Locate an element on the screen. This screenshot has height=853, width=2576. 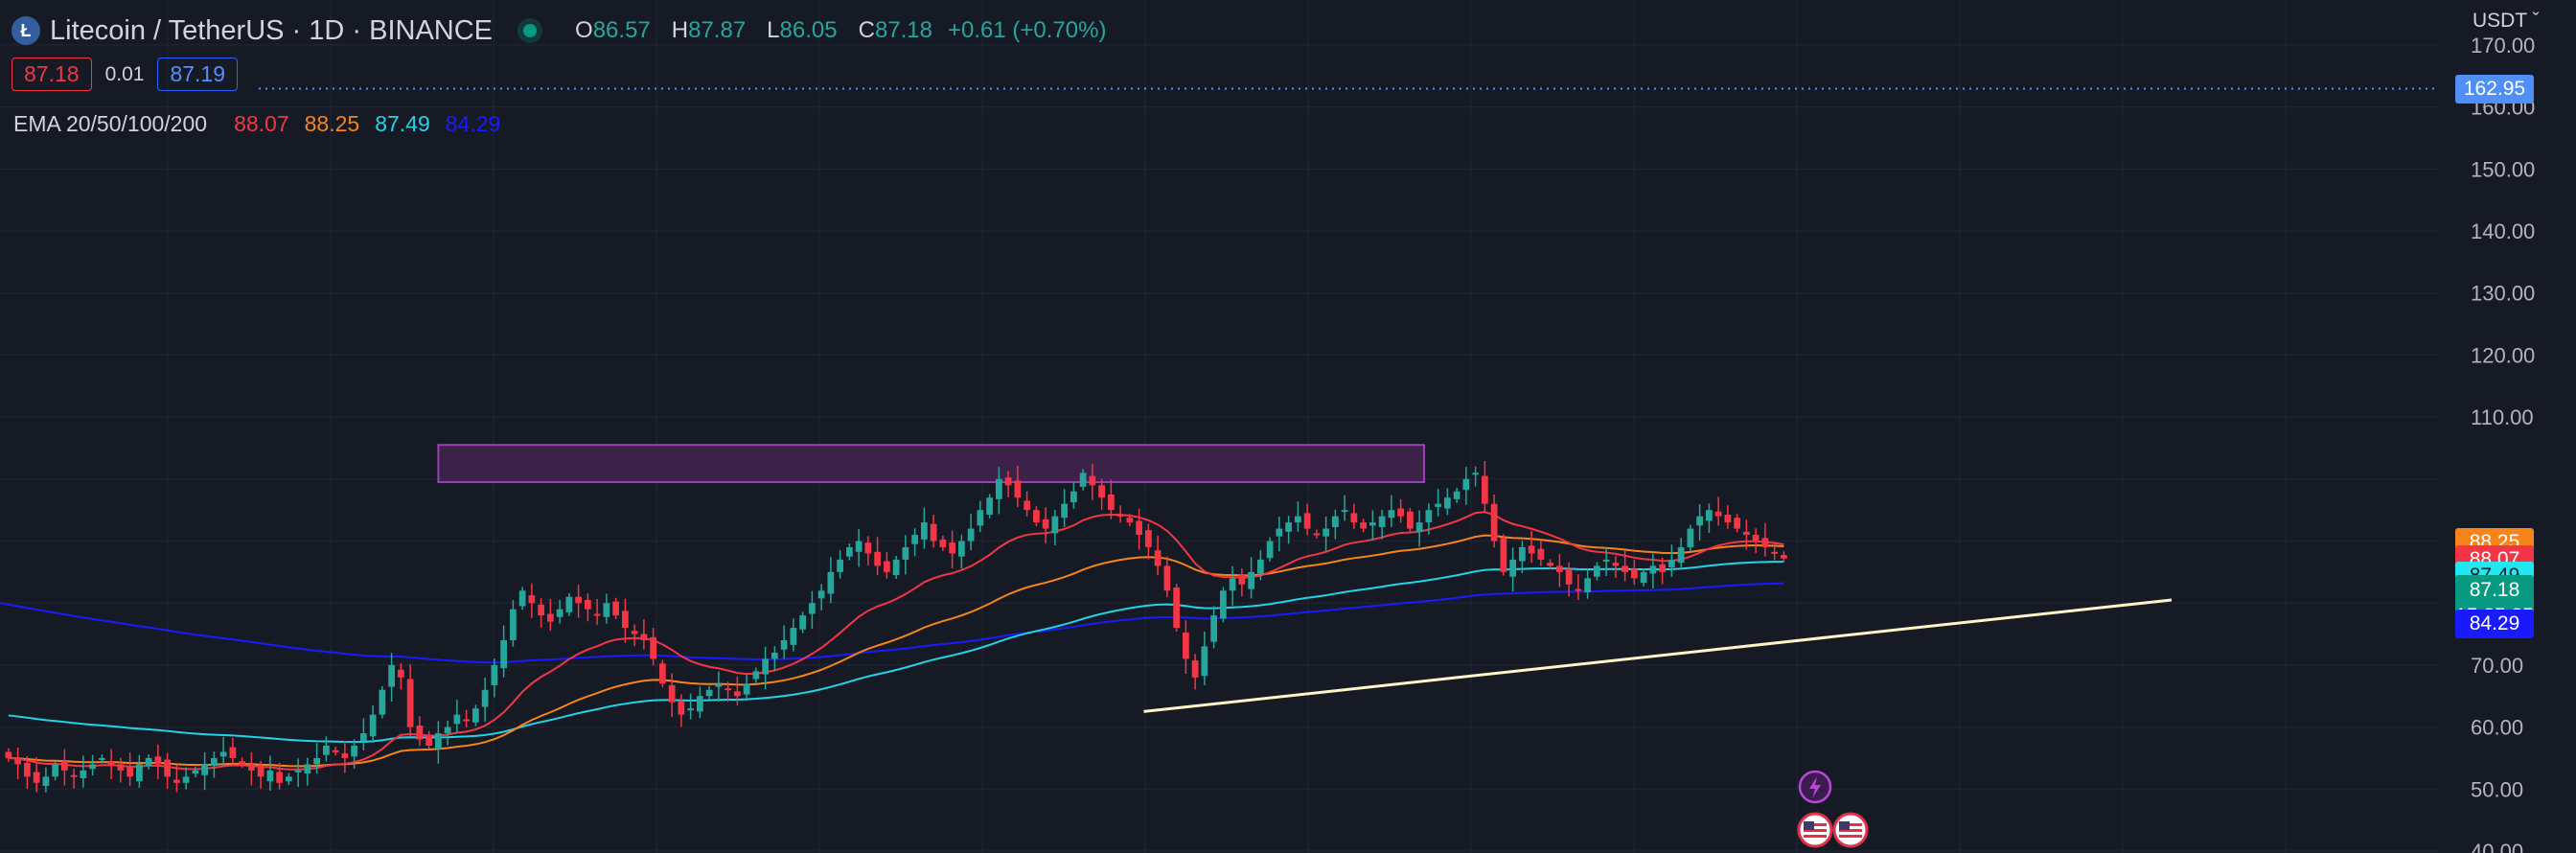
litecoin-logo-icon: Ł is located at coordinates (26, 31).